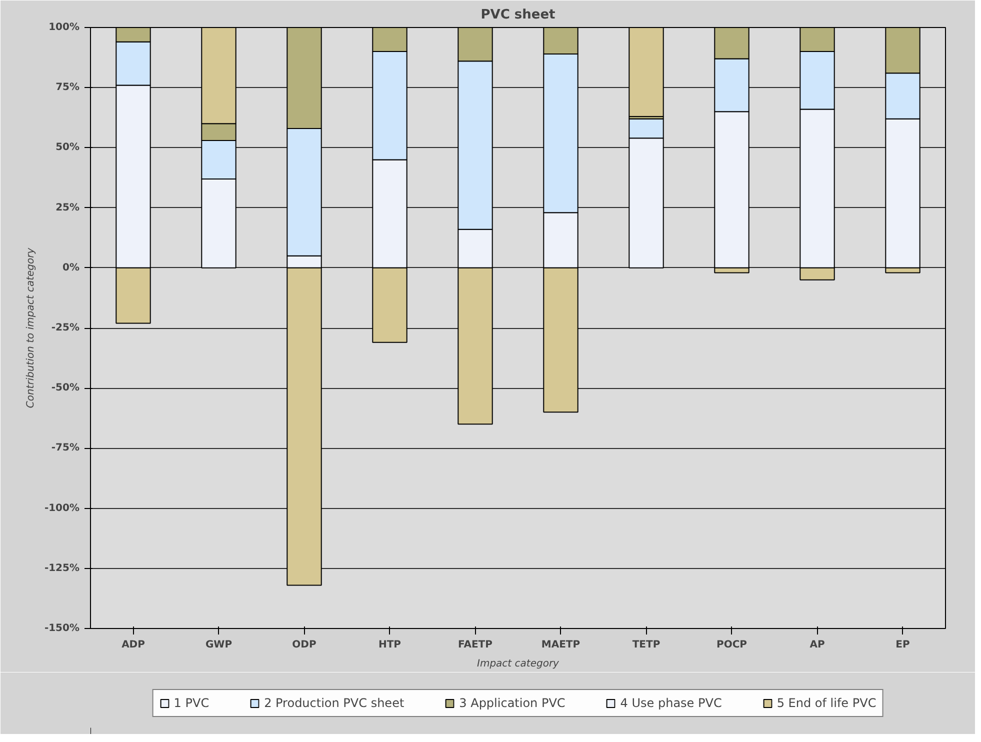 The width and height of the screenshot is (981, 742). I want to click on y-tick-label: 50%, so click(68, 148).